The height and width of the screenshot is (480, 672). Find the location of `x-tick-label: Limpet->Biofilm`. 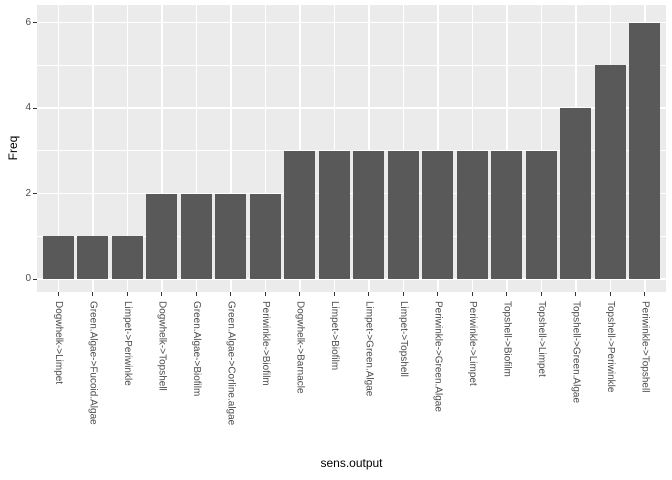

x-tick-label: Limpet->Biofilm is located at coordinates (334, 336).